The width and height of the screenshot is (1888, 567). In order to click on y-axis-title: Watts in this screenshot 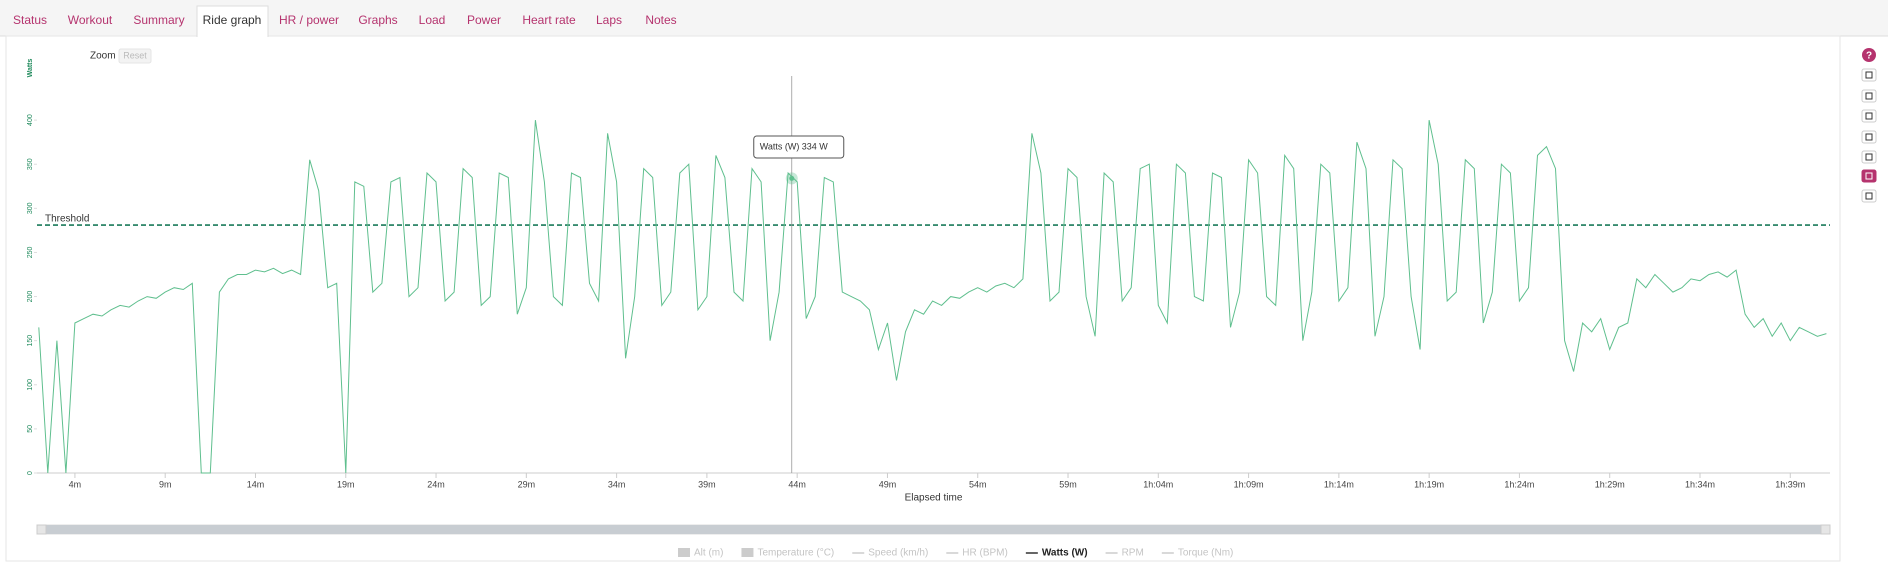, I will do `click(30, 67)`.